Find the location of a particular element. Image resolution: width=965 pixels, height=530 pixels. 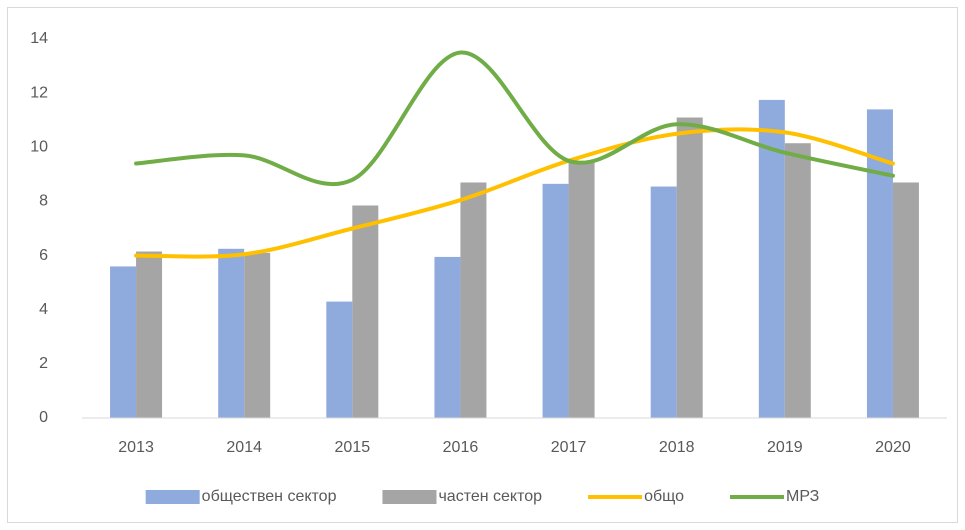

legend-label: частен сектор is located at coordinates (490, 496).